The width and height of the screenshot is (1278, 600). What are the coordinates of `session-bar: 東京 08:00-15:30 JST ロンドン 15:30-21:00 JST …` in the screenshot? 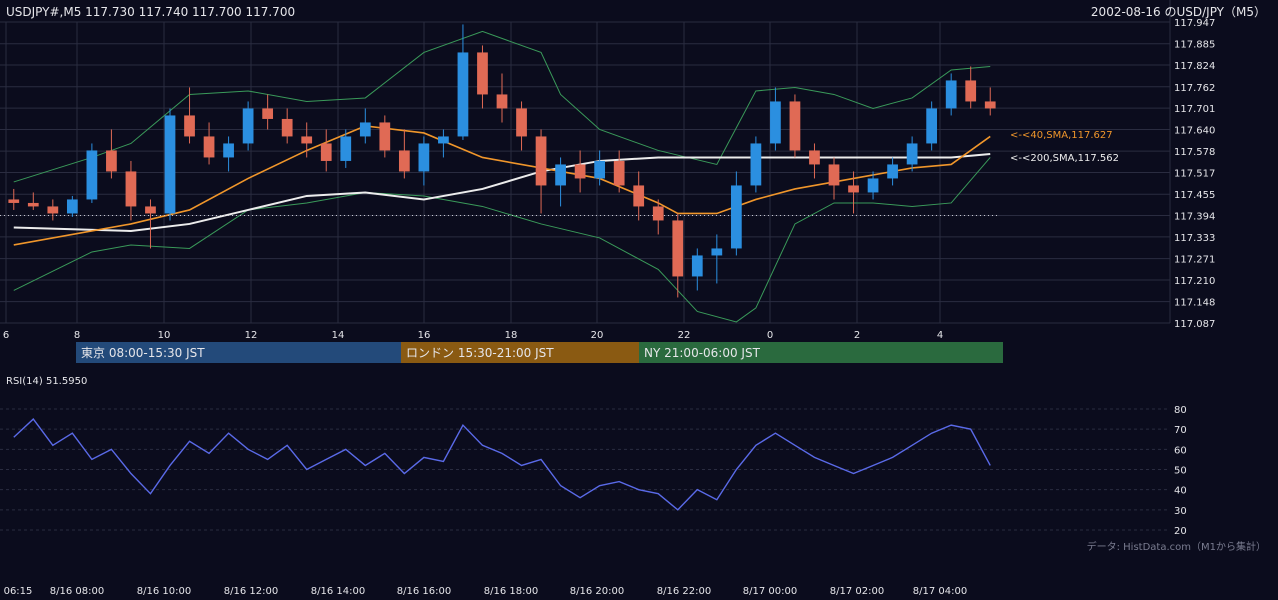 It's located at (539, 352).